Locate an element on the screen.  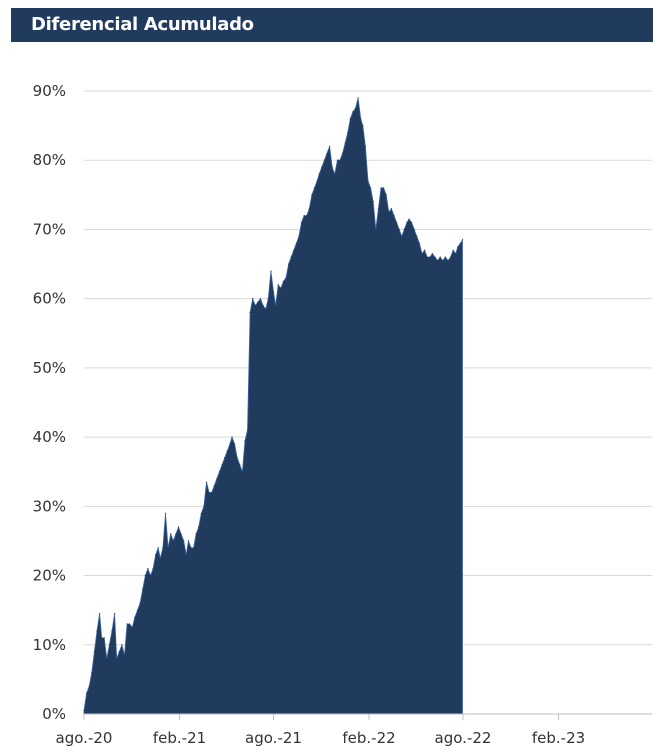
y-tick-label: 10% is located at coordinates (49, 645).